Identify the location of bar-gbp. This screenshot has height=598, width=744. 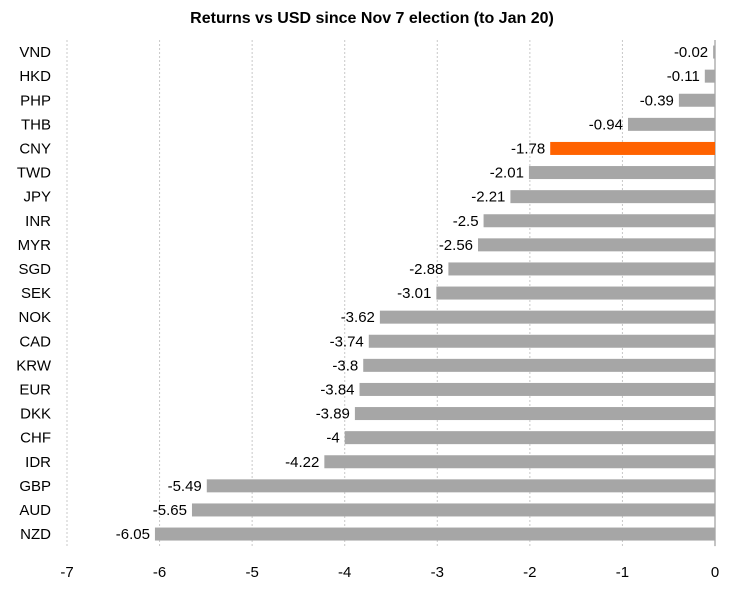
(461, 486).